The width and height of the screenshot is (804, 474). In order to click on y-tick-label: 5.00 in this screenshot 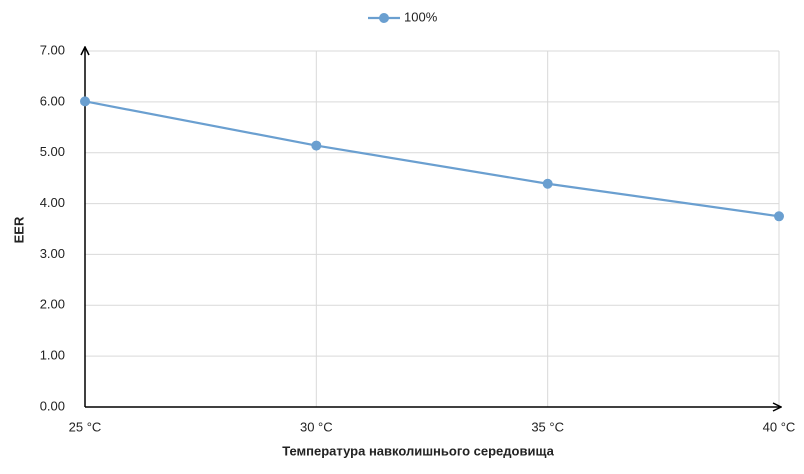, I will do `click(52, 151)`.